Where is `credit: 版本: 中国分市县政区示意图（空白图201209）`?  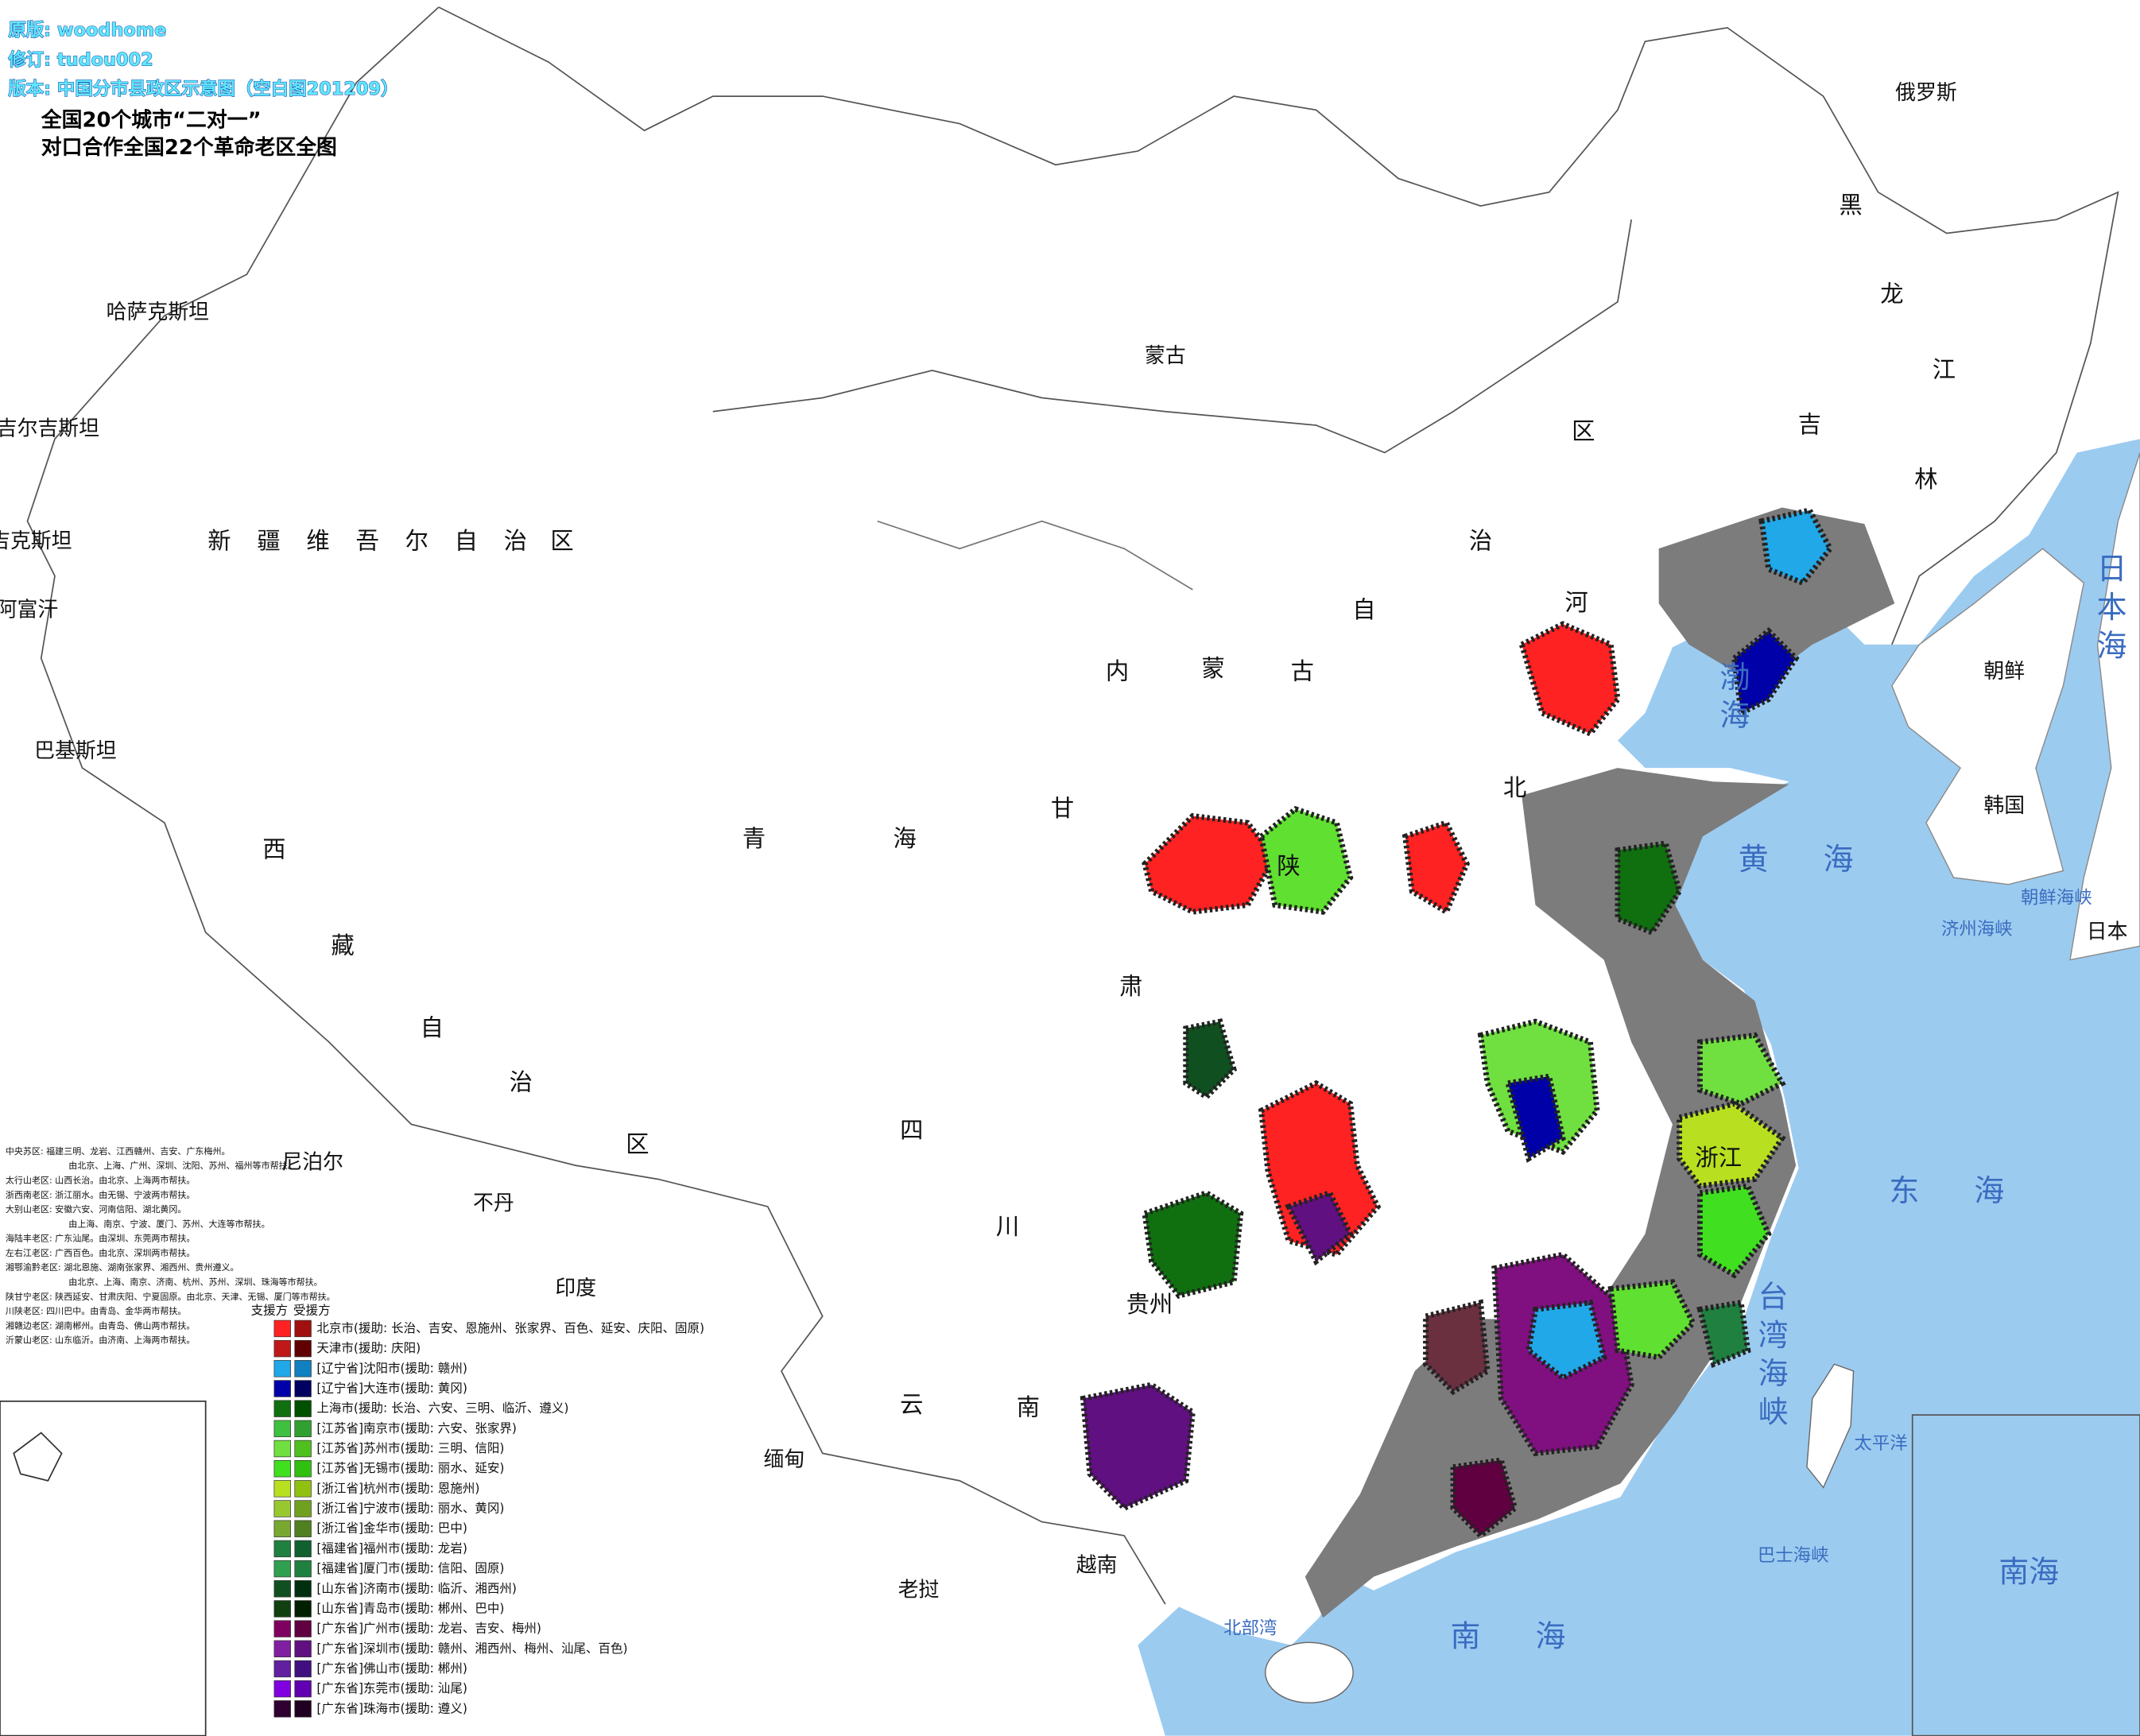
credit: 版本: 中国分市县政区示意图（空白图201209） is located at coordinates (203, 88).